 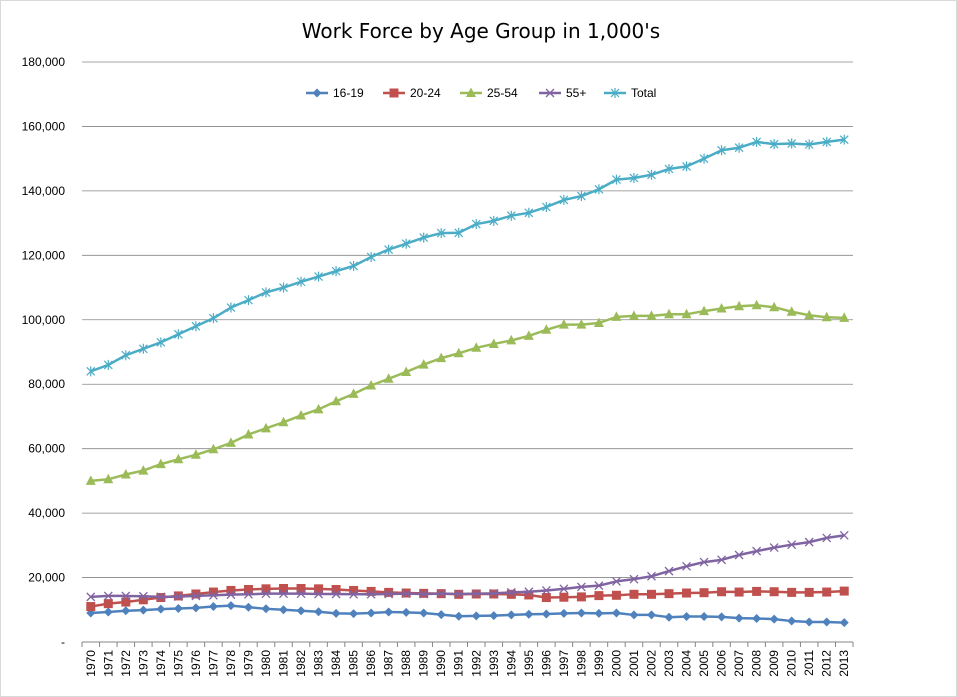 What do you see at coordinates (44, 191) in the screenshot?
I see `y-tick-label: 140,000` at bounding box center [44, 191].